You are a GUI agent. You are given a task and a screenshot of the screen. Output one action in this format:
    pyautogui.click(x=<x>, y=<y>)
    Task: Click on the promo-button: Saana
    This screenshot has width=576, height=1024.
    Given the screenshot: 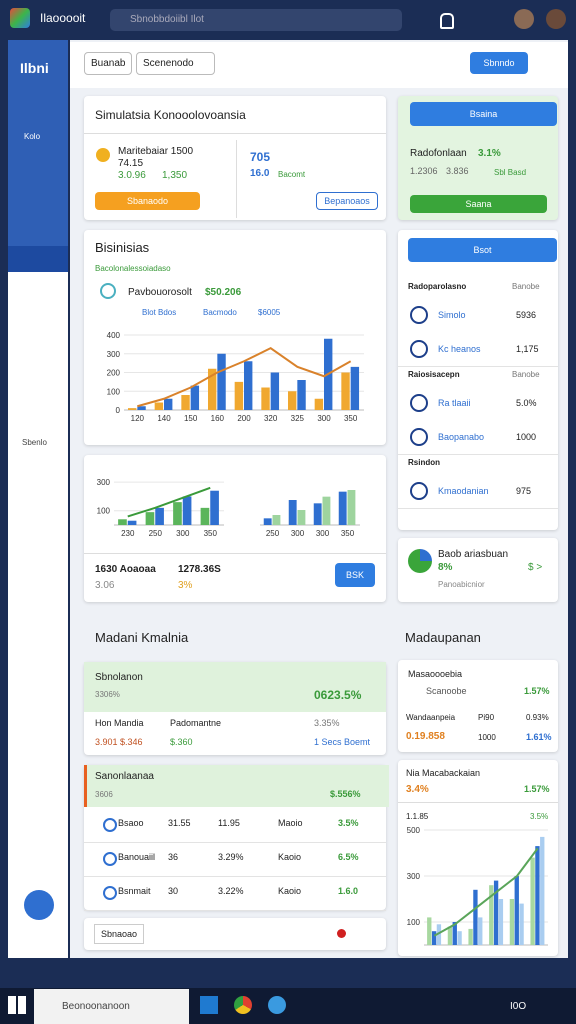 What is the action you would take?
    pyautogui.click(x=478, y=204)
    